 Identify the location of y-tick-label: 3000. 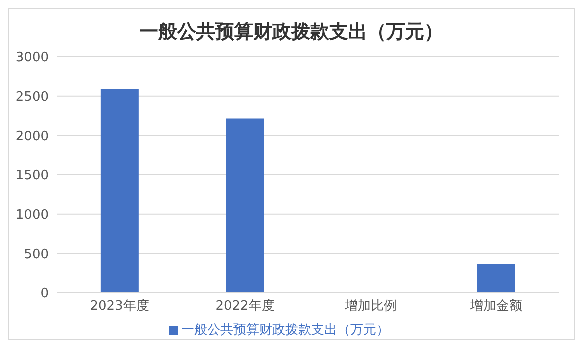
(32, 58).